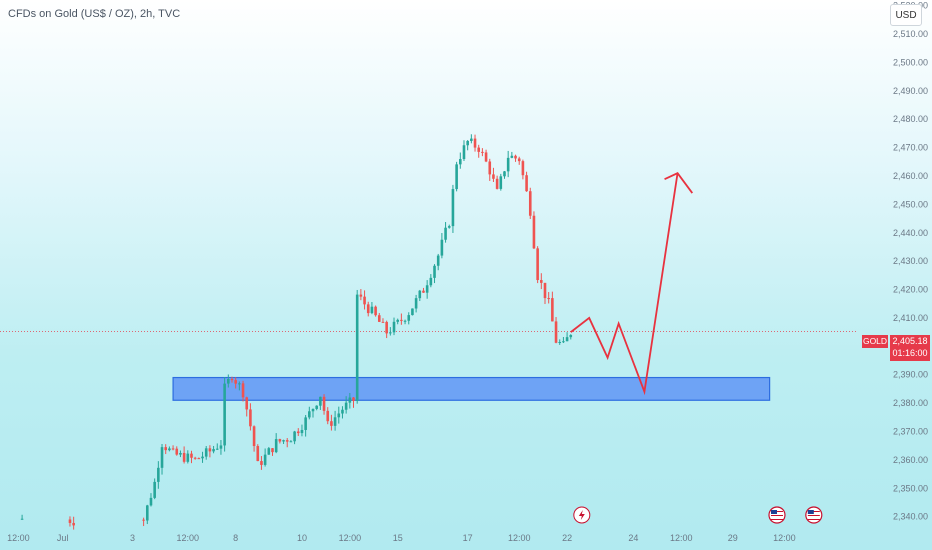 The height and width of the screenshot is (550, 932). Describe the element at coordinates (910, 517) in the screenshot. I see `y-tick-label: 2,340.00` at that location.